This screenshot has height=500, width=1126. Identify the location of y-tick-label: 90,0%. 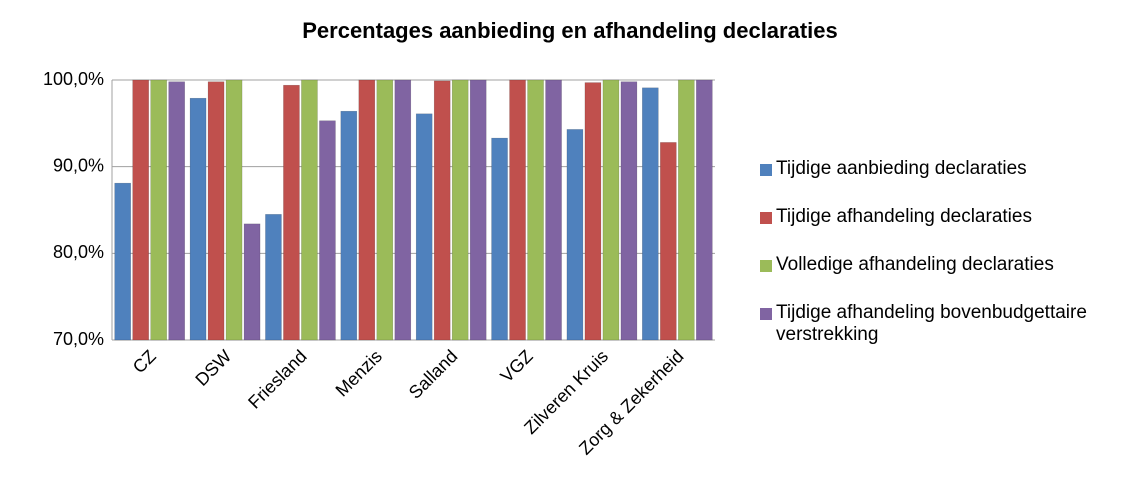
(78, 165).